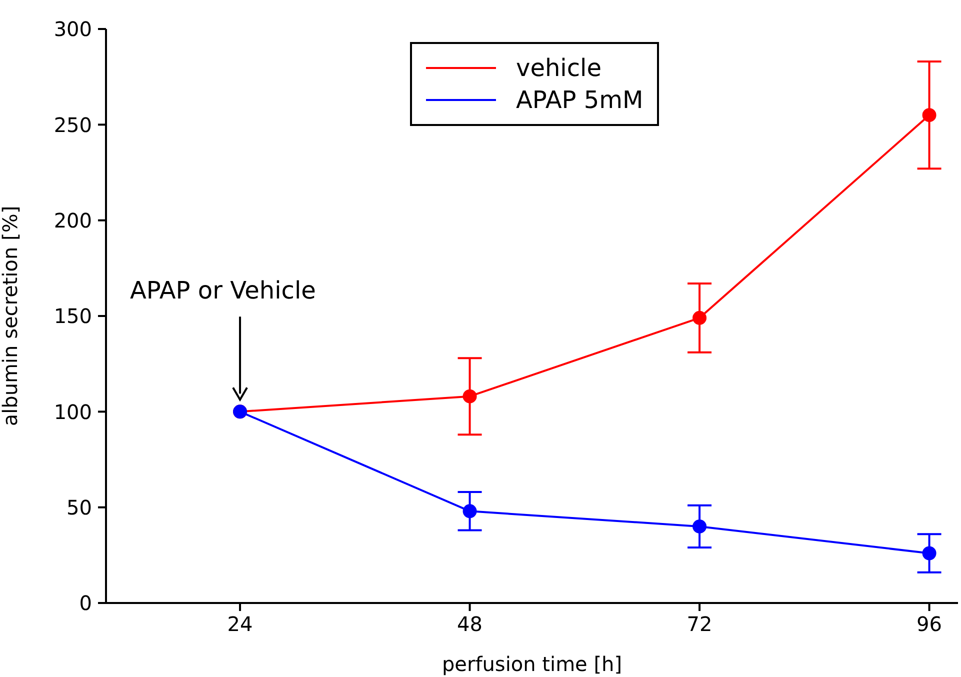 Image resolution: width=961 pixels, height=677 pixels. Describe the element at coordinates (699, 624) in the screenshot. I see `x-tick-label: 72` at that location.